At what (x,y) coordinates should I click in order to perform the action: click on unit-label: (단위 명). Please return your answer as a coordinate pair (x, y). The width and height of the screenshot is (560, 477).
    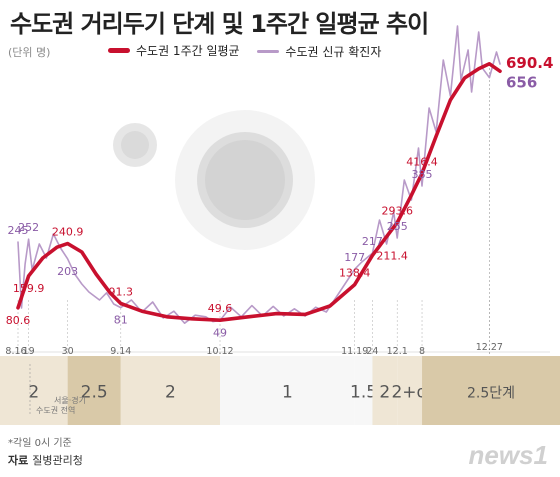
    Looking at the image, I should click on (29, 52).